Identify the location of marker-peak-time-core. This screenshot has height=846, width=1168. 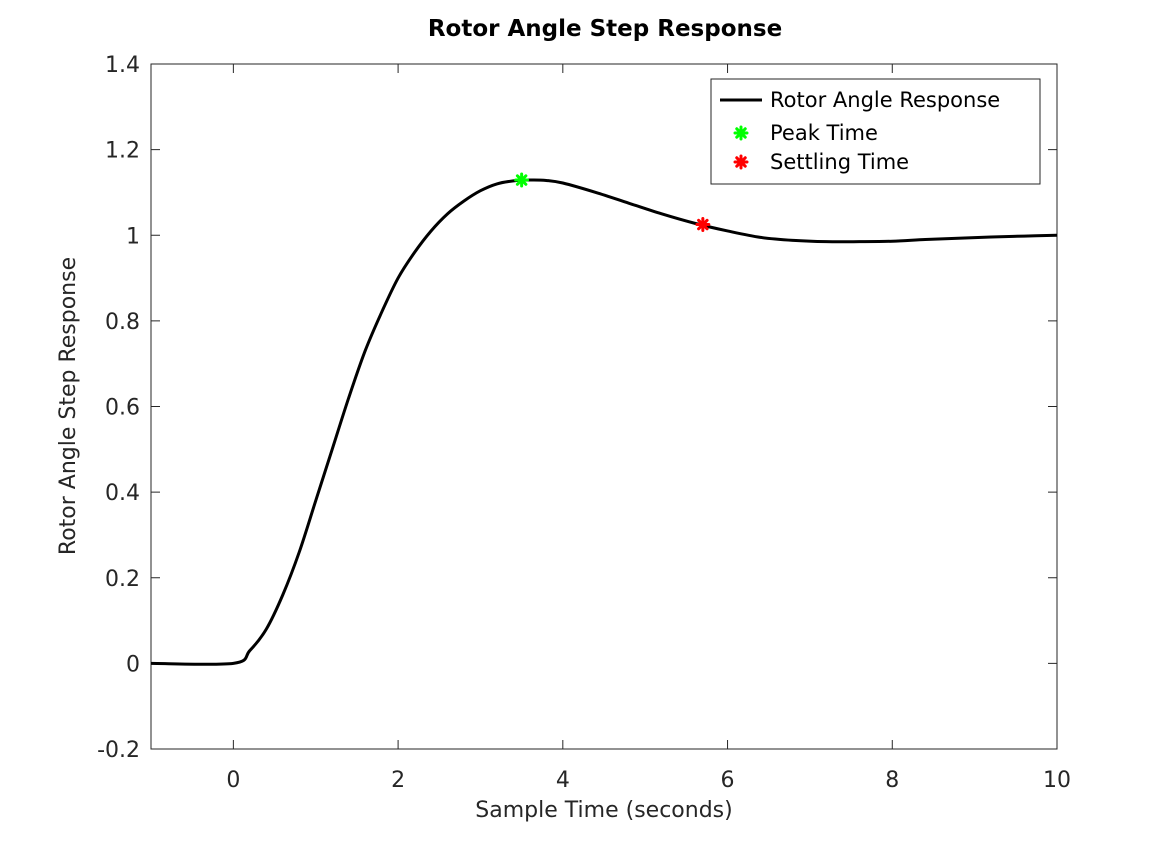
(522, 180).